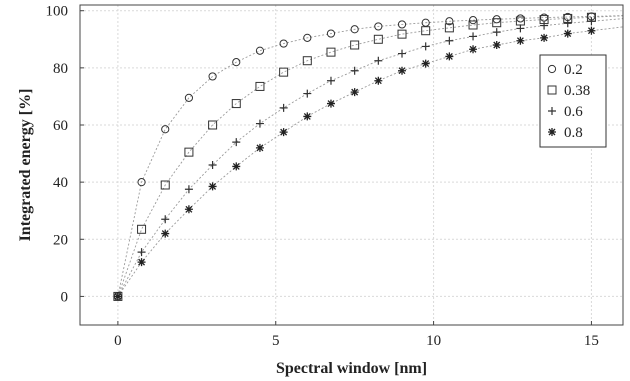 The height and width of the screenshot is (381, 630). Describe the element at coordinates (433, 341) in the screenshot. I see `x-tick-label: 10` at that location.